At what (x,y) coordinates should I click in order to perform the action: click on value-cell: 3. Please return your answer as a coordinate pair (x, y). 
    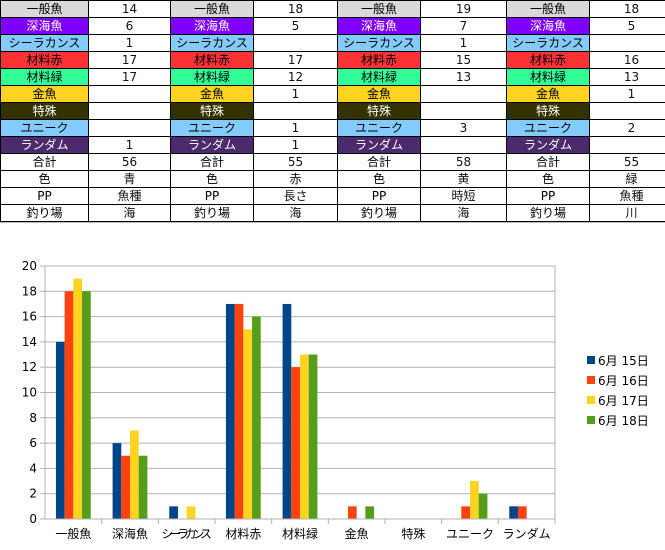
    Looking at the image, I should click on (463, 128).